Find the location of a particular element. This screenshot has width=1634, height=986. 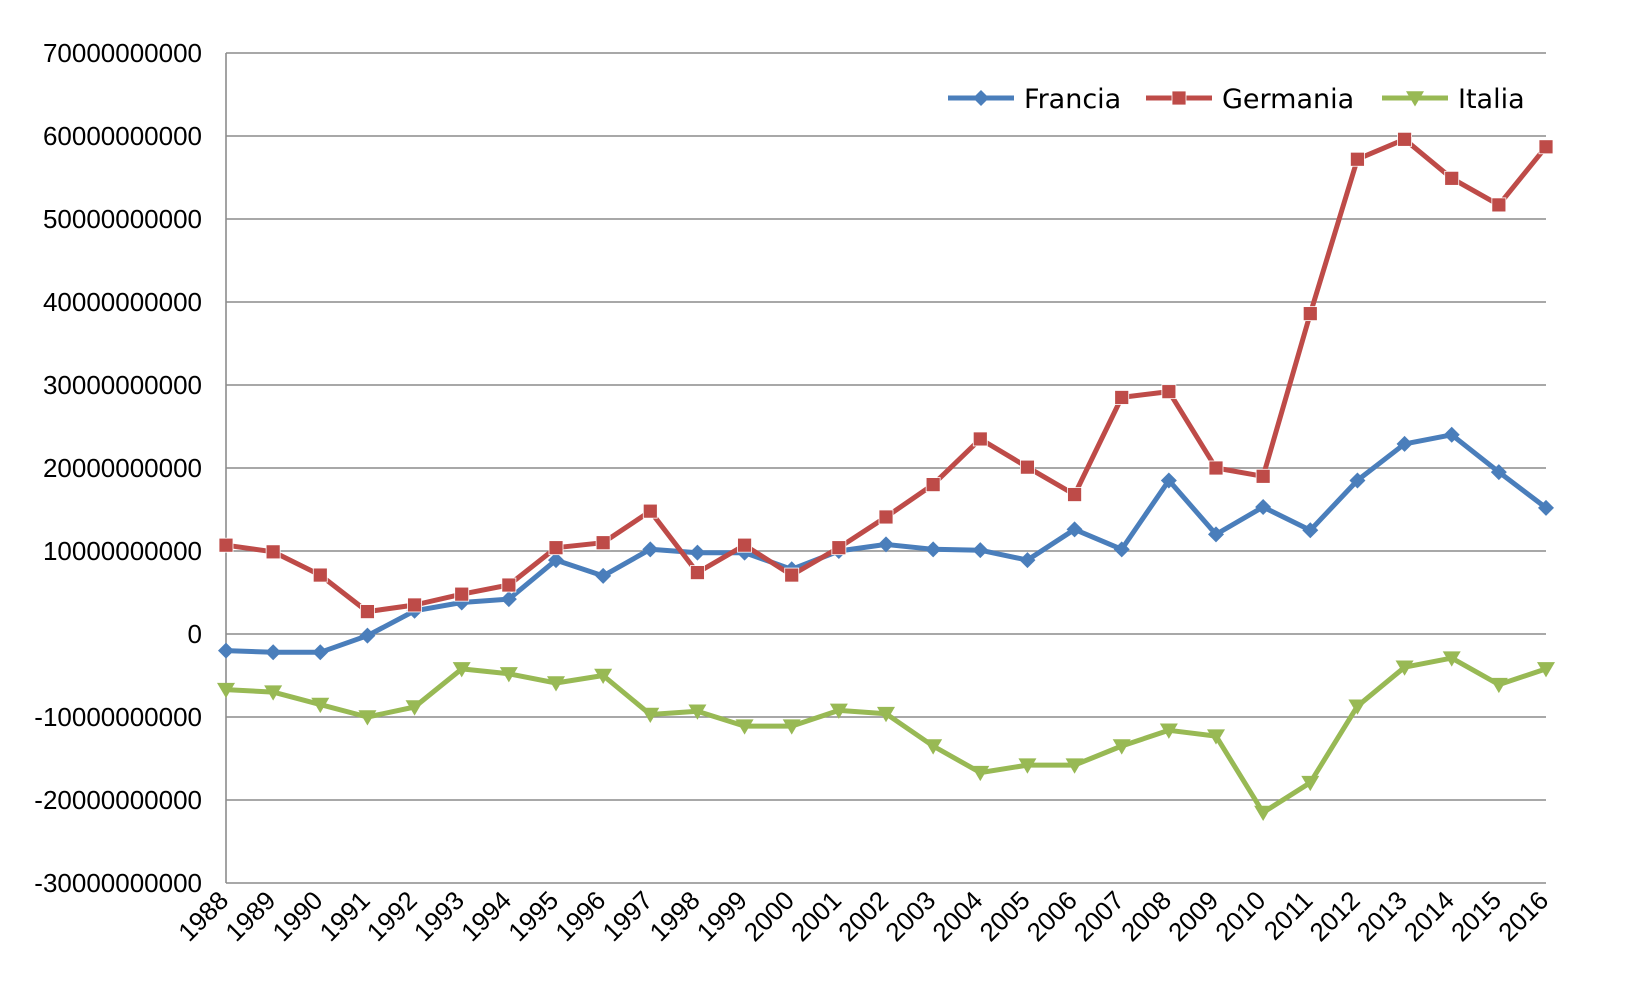

x-tick-label: 2012 is located at coordinates (1335, 916).